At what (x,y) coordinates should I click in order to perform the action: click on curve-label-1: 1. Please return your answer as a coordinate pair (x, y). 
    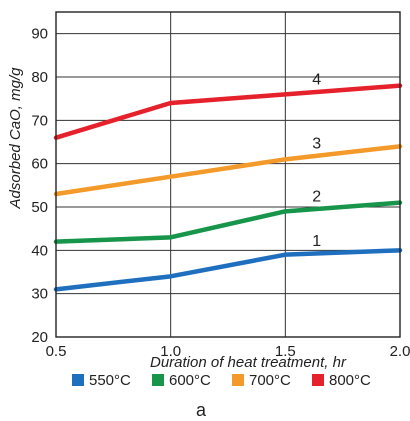
    Looking at the image, I should click on (316, 241).